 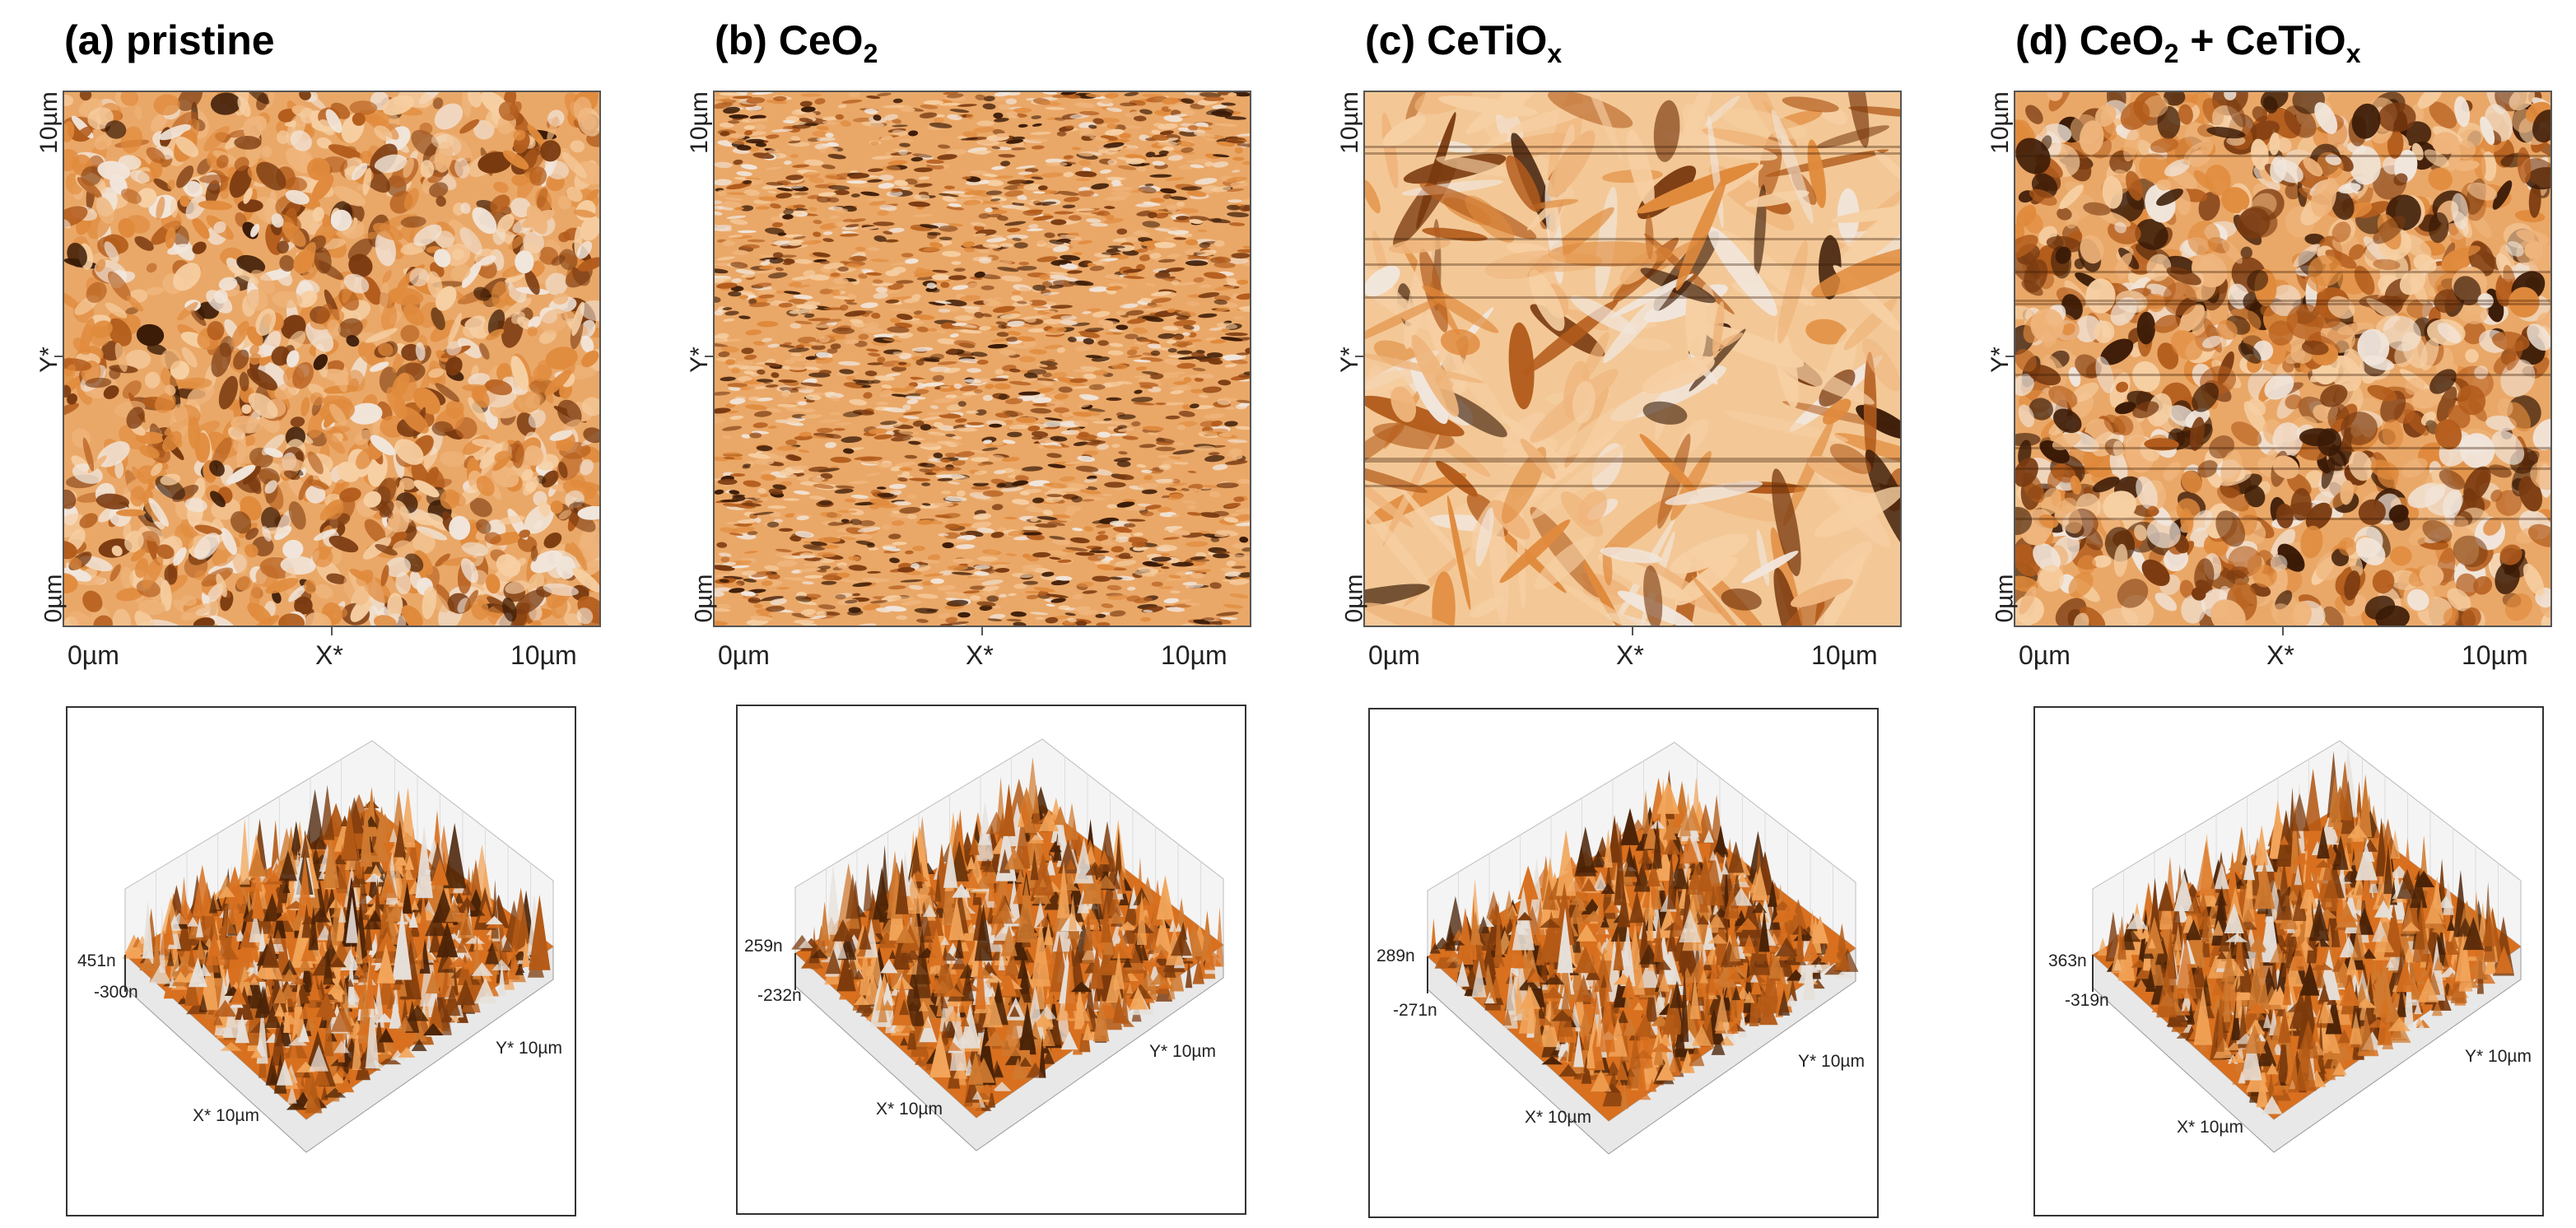 I want to click on panel-title: (a) pristine, so click(x=169, y=40).